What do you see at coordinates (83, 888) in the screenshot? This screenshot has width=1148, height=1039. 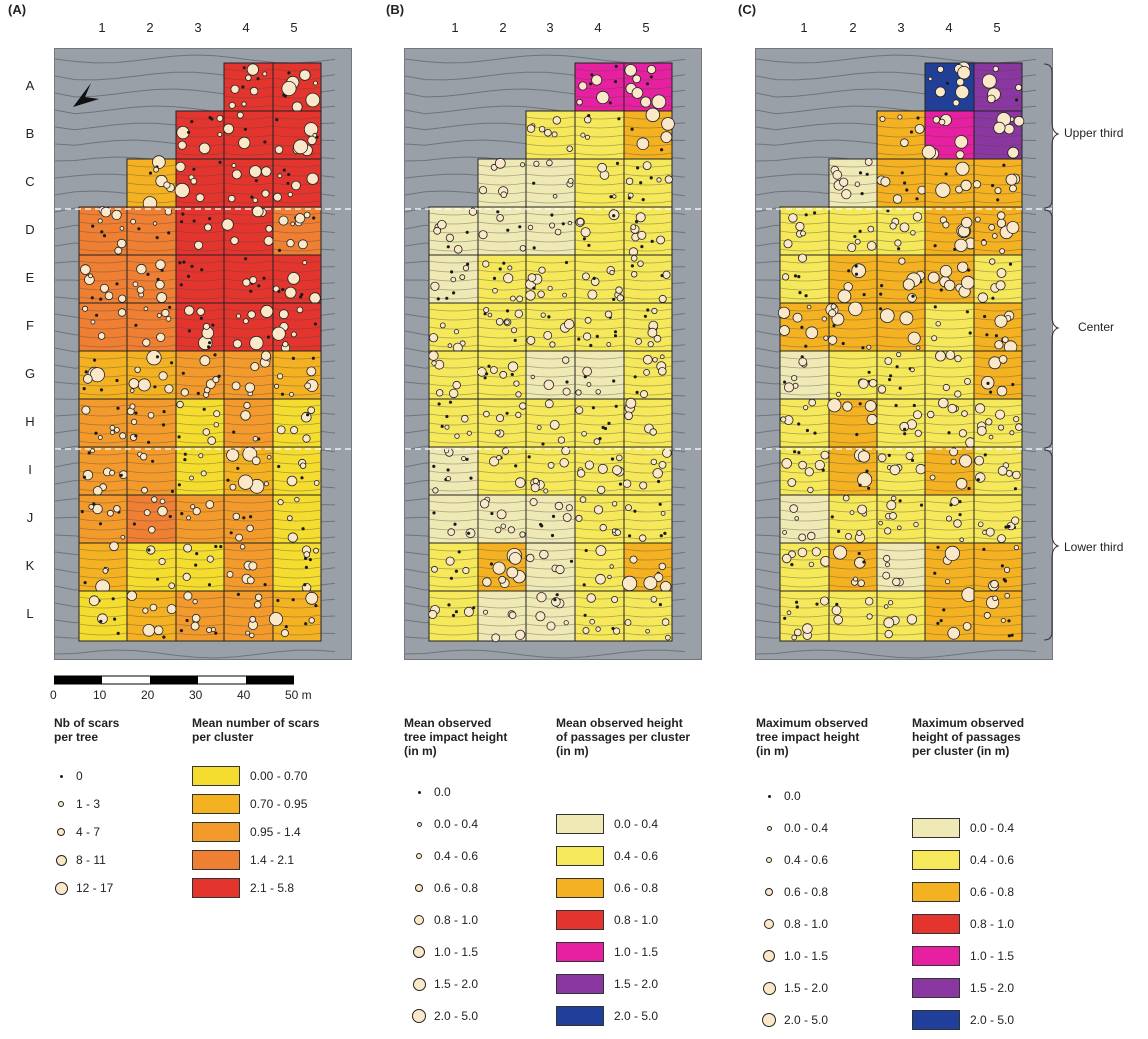 I see `legend-a-symbols-item: 12 - 17` at bounding box center [83, 888].